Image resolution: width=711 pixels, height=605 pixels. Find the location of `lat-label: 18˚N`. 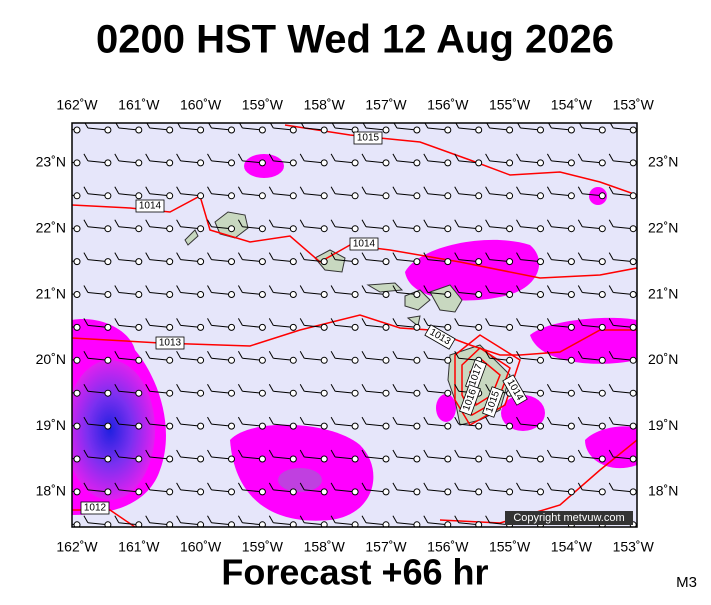

lat-label: 18˚N is located at coordinates (51, 491).